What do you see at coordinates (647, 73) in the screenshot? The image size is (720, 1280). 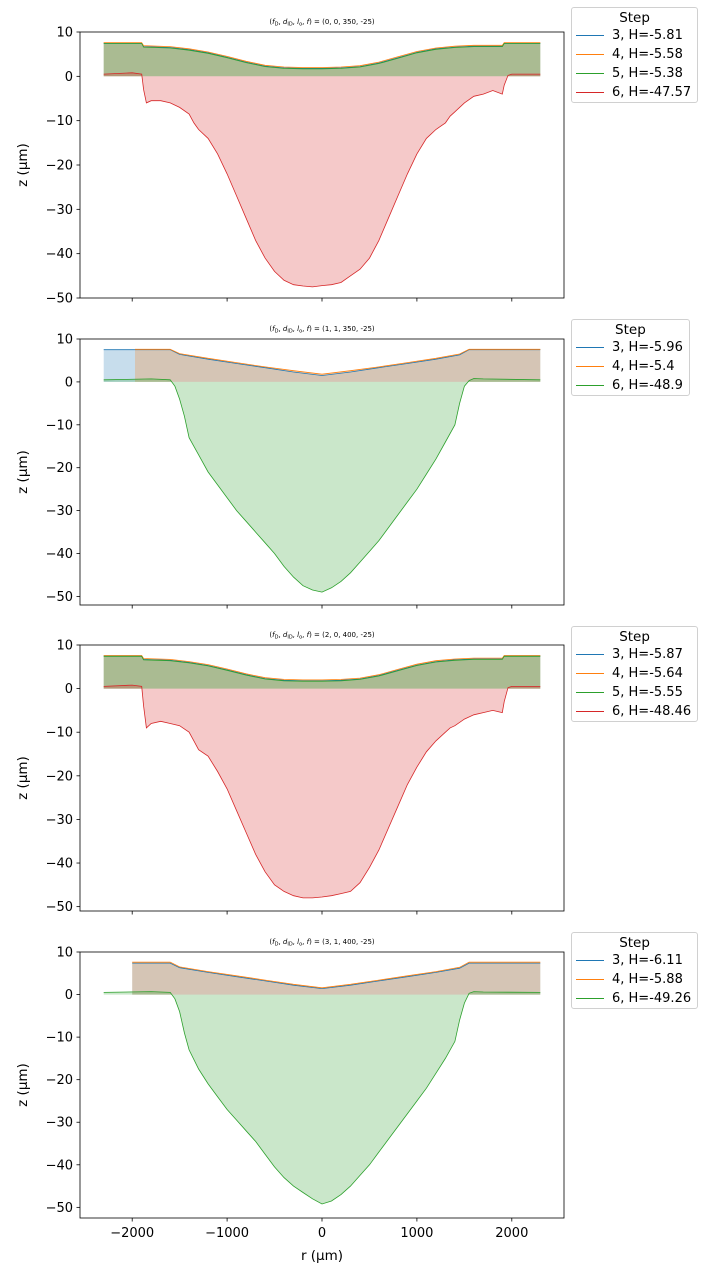 I see `legend-label: 5, H=-5.38` at bounding box center [647, 73].